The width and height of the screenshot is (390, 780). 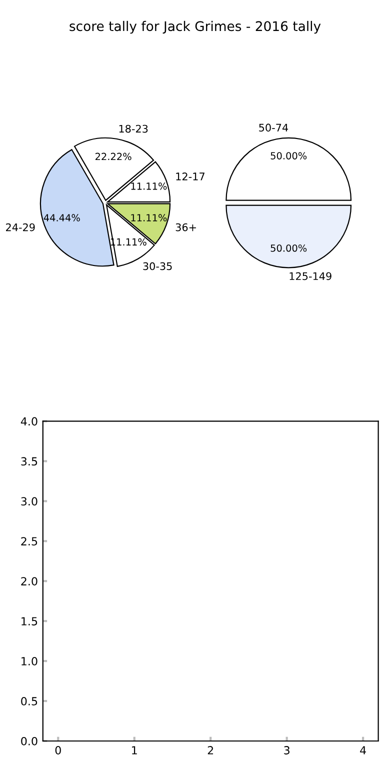 What do you see at coordinates (157, 266) in the screenshot?
I see `slice-label: 30-35` at bounding box center [157, 266].